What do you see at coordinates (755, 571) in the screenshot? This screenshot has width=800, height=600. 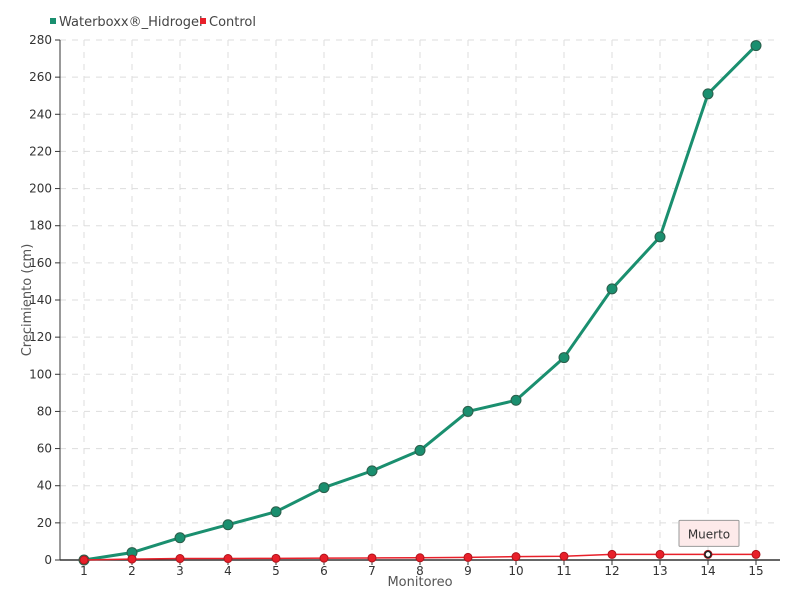 I see `x-tick-label: 15` at bounding box center [755, 571].